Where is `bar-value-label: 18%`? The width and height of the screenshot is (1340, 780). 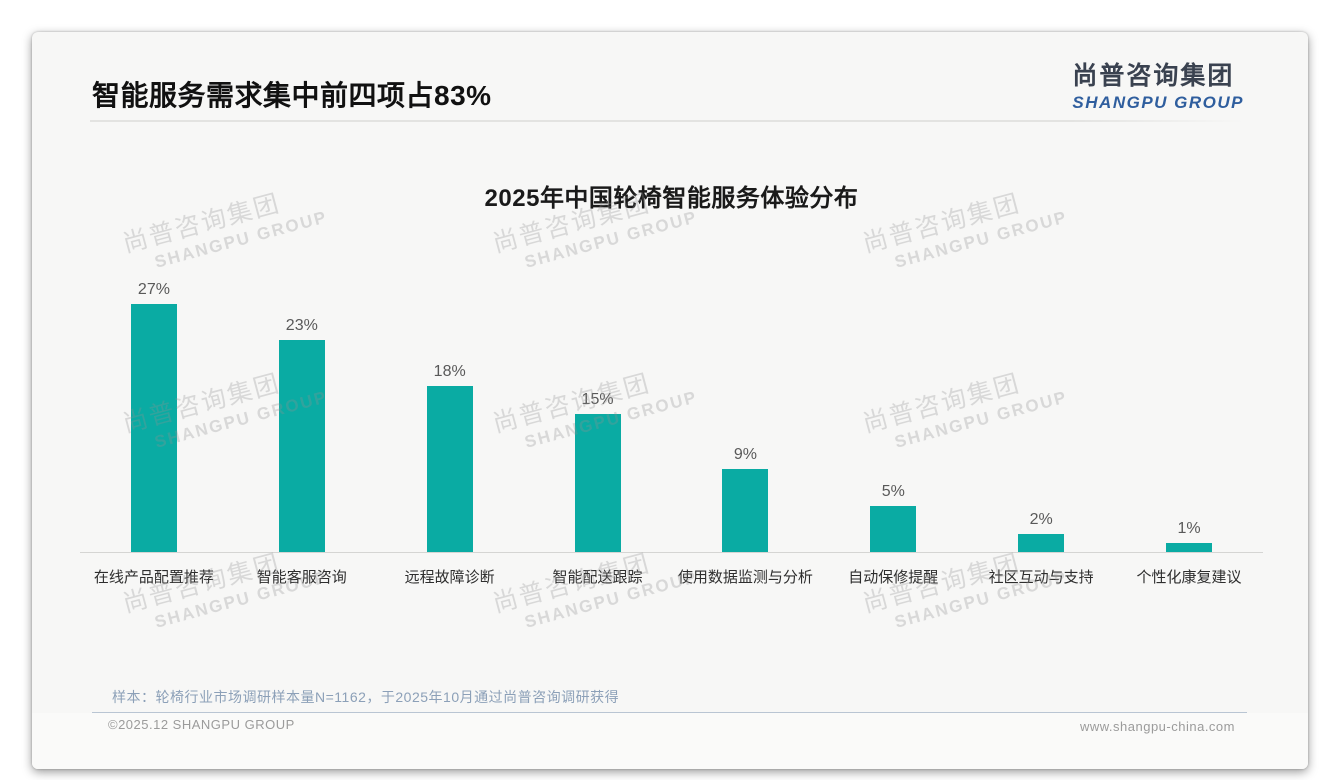
bar-value-label: 18% is located at coordinates (449, 372).